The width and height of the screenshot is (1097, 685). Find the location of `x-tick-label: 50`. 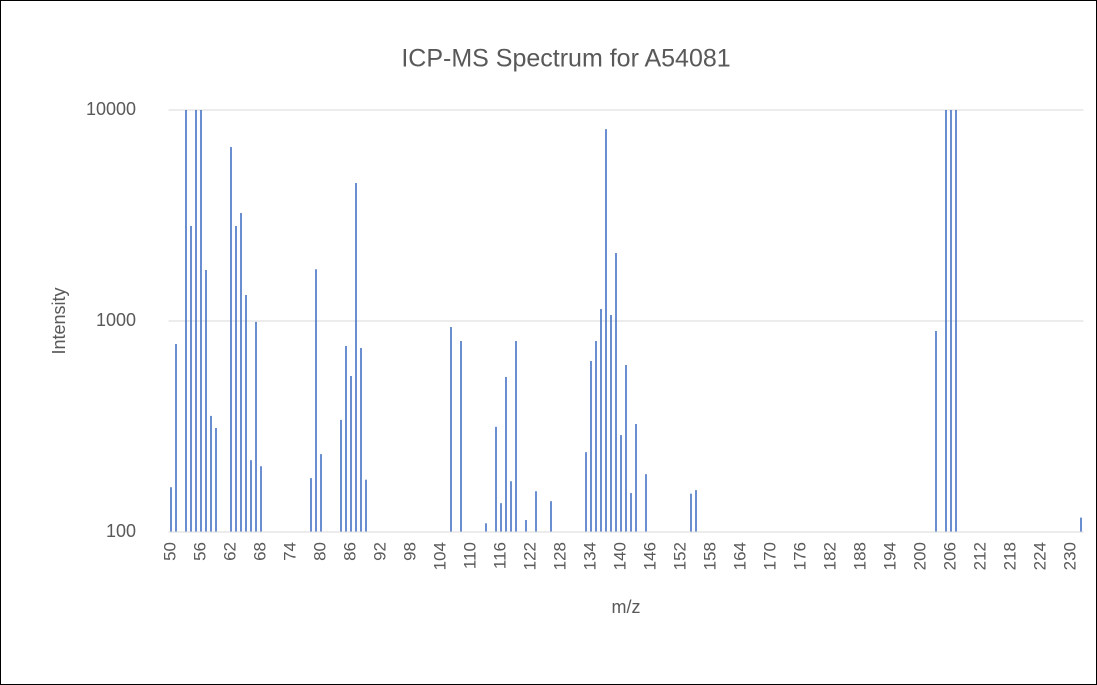

x-tick-label: 50 is located at coordinates (169, 551).